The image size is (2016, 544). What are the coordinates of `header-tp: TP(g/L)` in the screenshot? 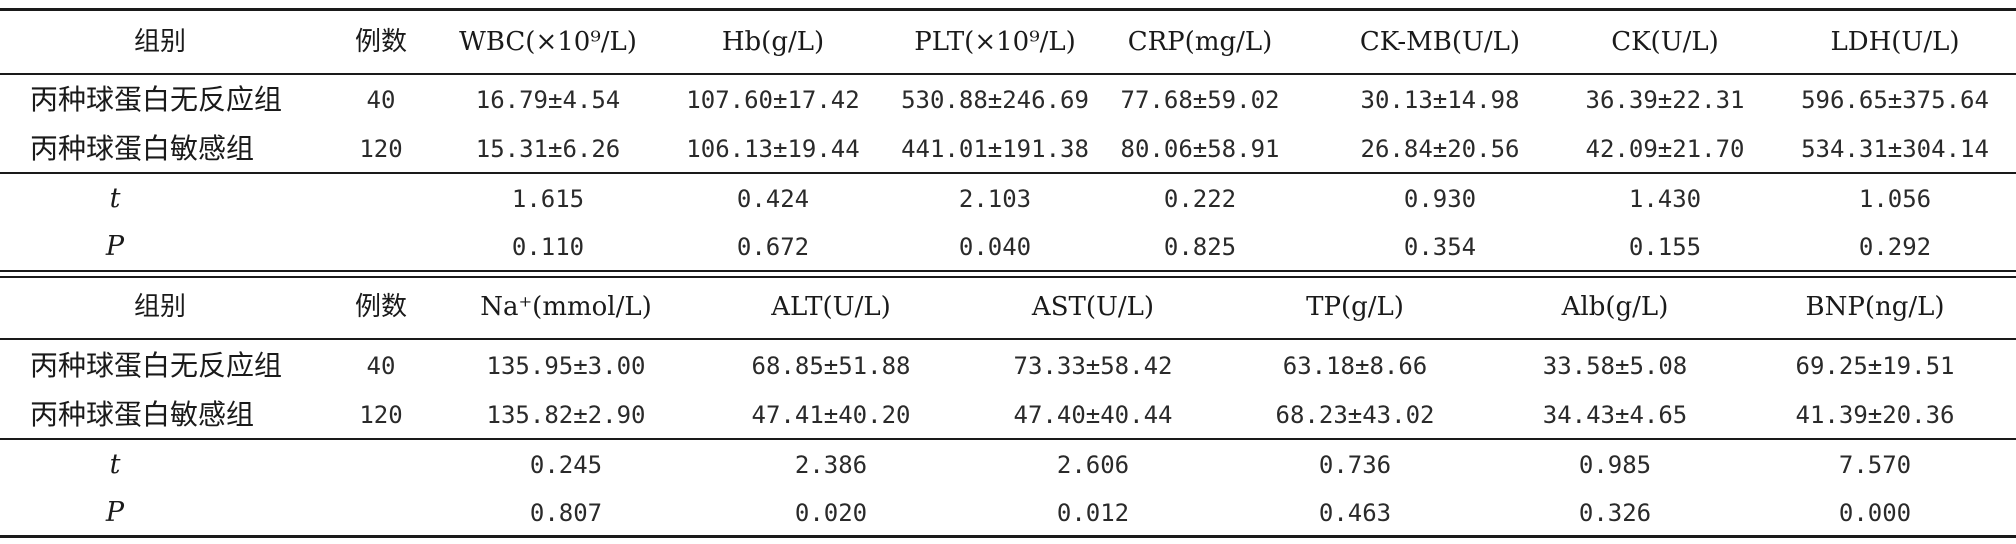 It's located at (1355, 307).